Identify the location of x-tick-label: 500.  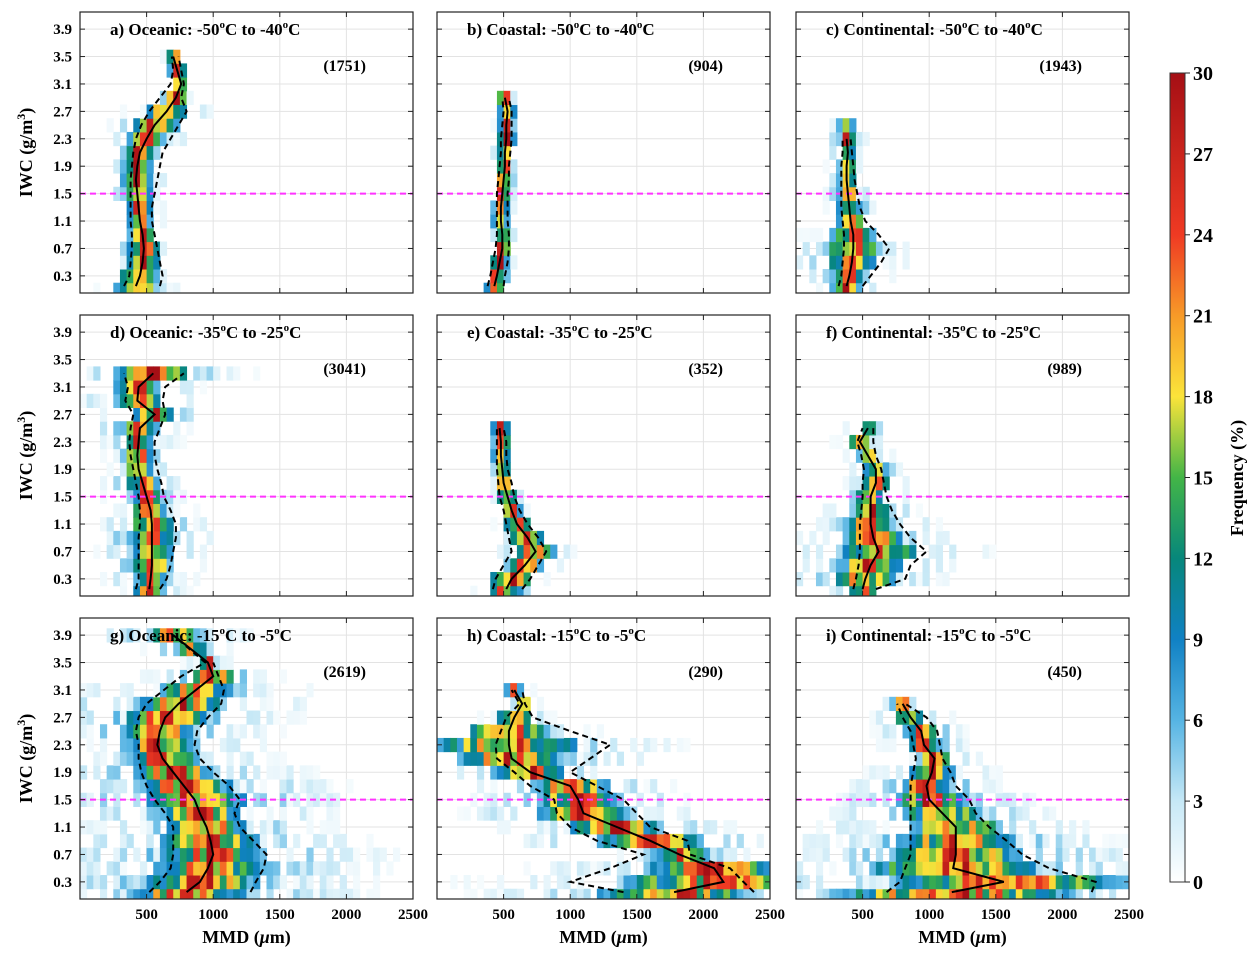
(862, 915).